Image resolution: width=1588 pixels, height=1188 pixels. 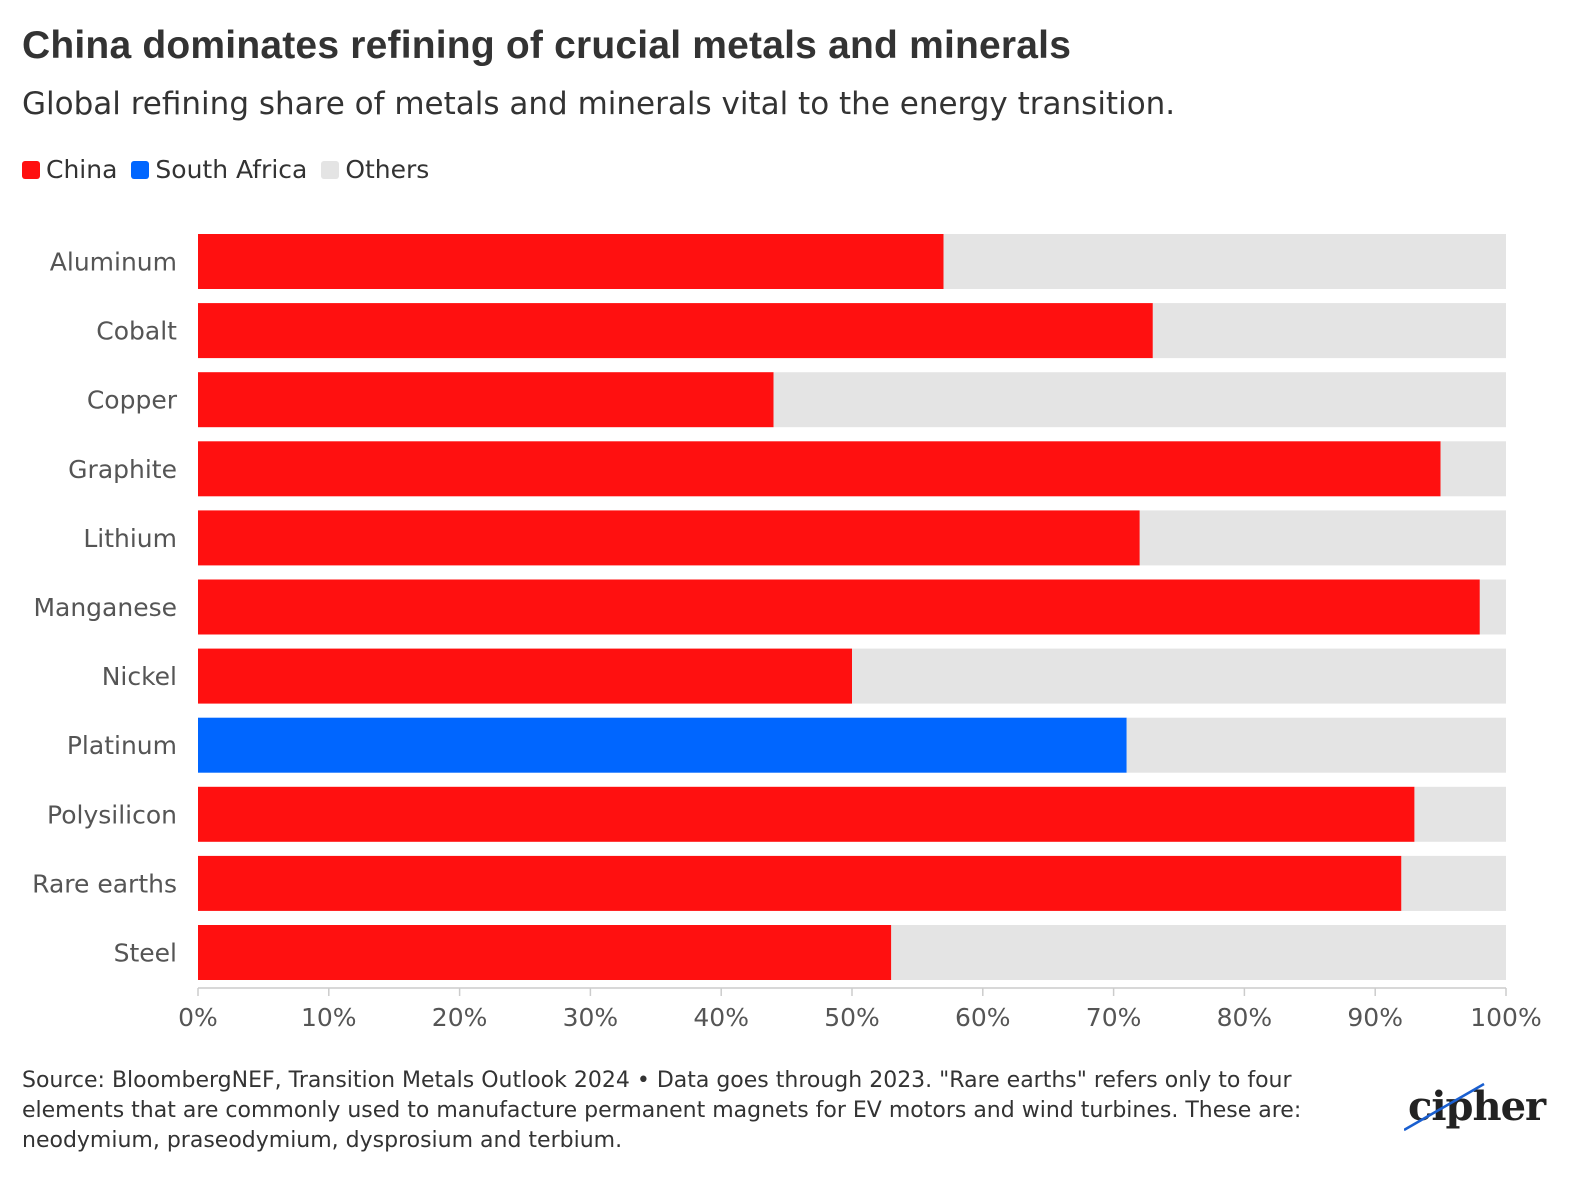 I want to click on category-label-steel: Steel, so click(x=145, y=953).